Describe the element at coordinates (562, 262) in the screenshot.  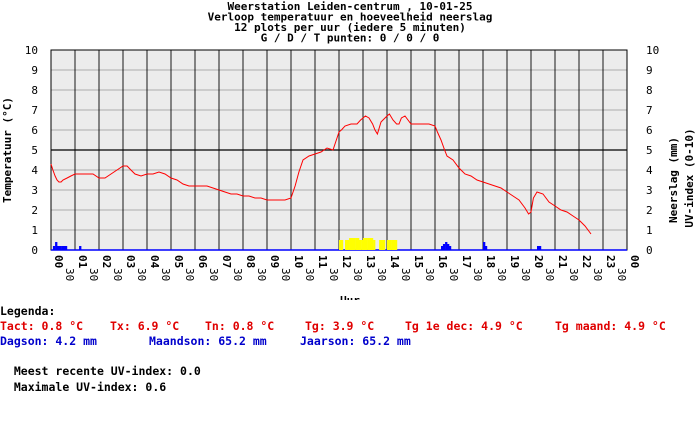
I see `x-tick-hour: 21` at that location.